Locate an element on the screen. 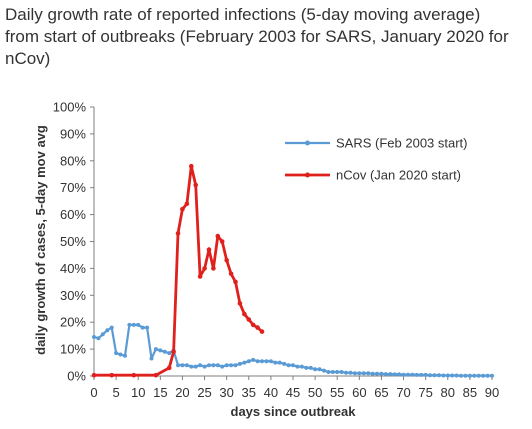 The width and height of the screenshot is (532, 429). y-tick-label: 100% is located at coordinates (70, 107).